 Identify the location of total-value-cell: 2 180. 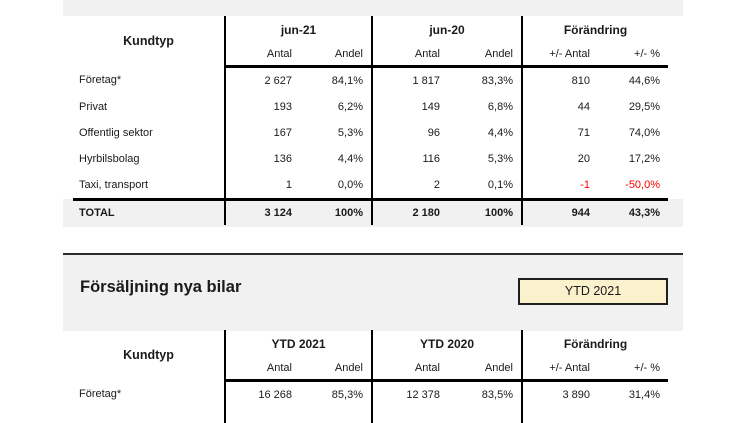
(409, 211).